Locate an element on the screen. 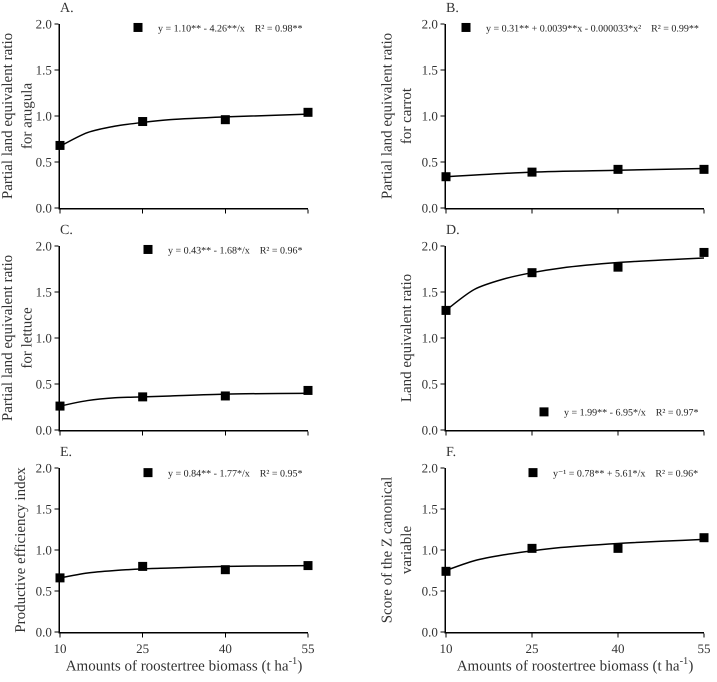  legend-label: y = 1.10** - 4.26**/x R² = 0.98** is located at coordinates (230, 28).